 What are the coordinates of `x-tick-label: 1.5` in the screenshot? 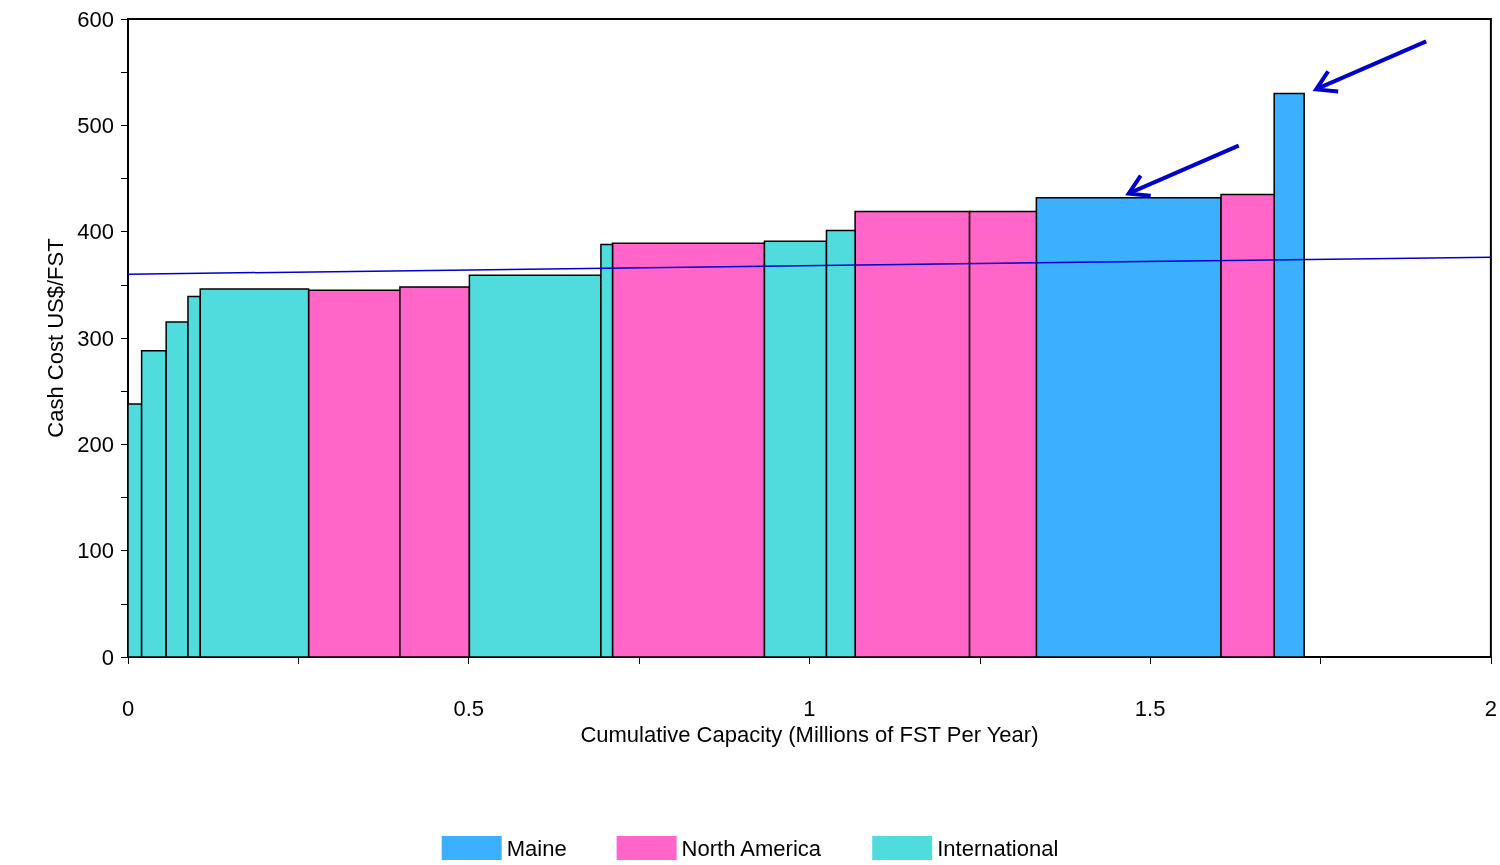 It's located at (1150, 708).